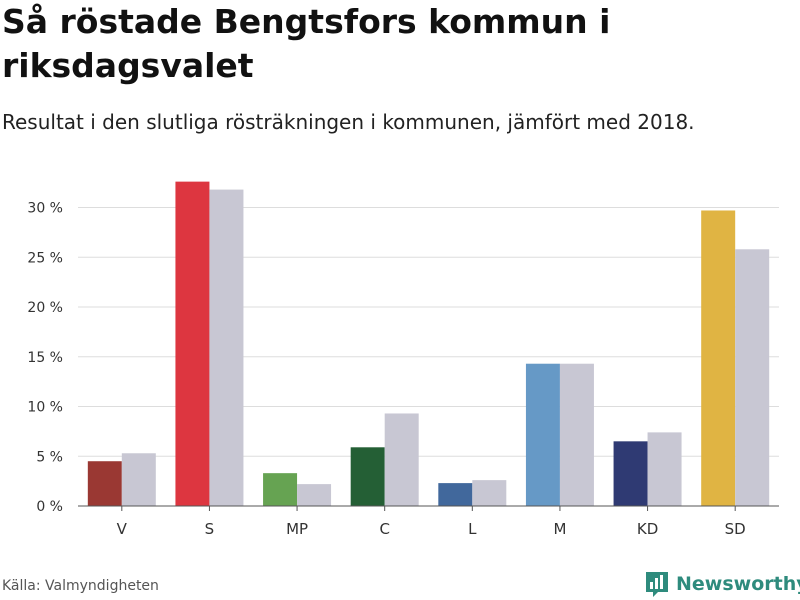 This screenshot has width=800, height=600. Describe the element at coordinates (384, 529) in the screenshot. I see `x-tick-label: C` at that location.